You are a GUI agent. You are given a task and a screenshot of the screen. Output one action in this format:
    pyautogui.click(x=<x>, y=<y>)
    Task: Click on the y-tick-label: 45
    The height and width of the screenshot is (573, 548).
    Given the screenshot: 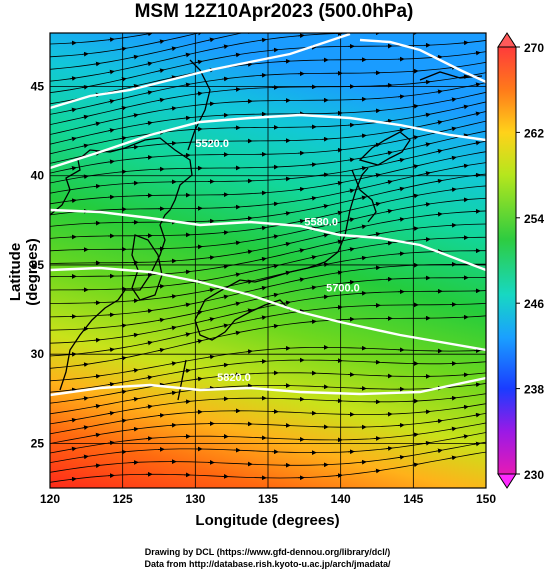 What is the action you would take?
    pyautogui.click(x=38, y=87)
    